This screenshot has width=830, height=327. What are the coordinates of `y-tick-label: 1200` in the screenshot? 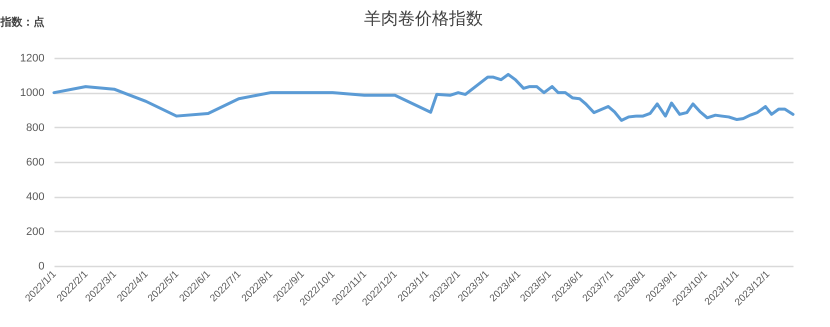 It's located at (32, 58).